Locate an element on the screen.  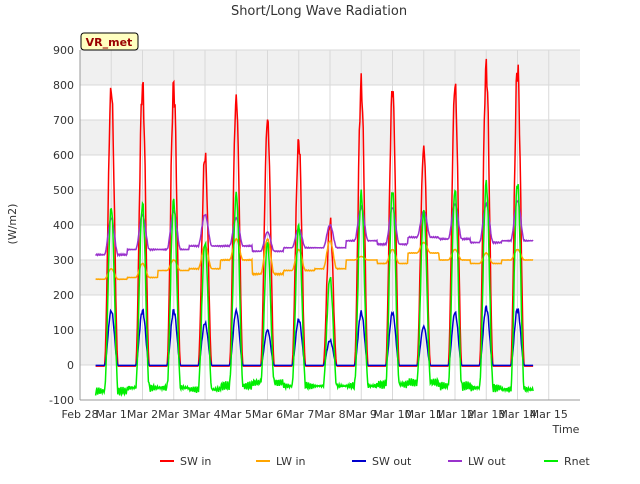
site-label-box: VR_met is located at coordinates (109, 41).